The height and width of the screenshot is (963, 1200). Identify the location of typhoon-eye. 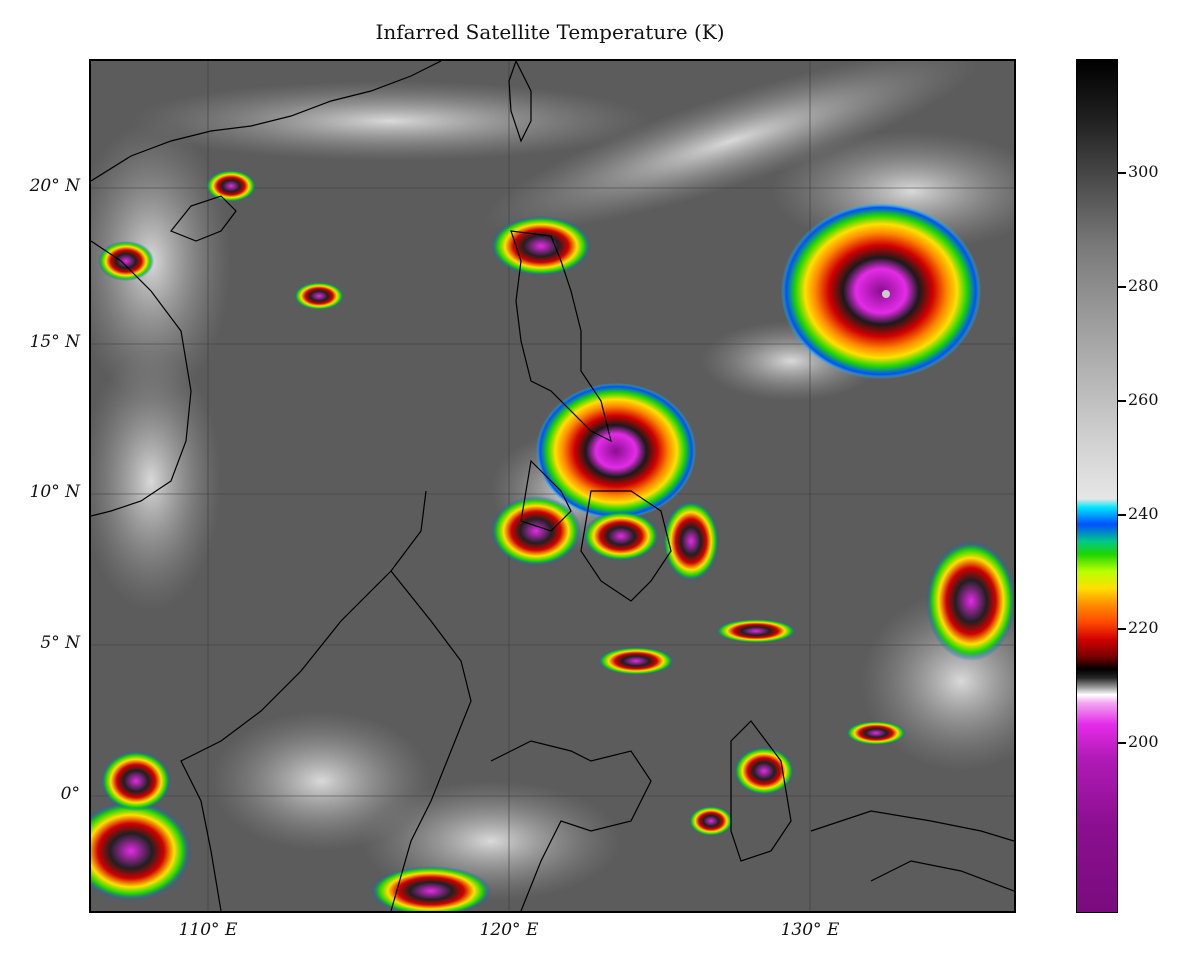
(886, 294).